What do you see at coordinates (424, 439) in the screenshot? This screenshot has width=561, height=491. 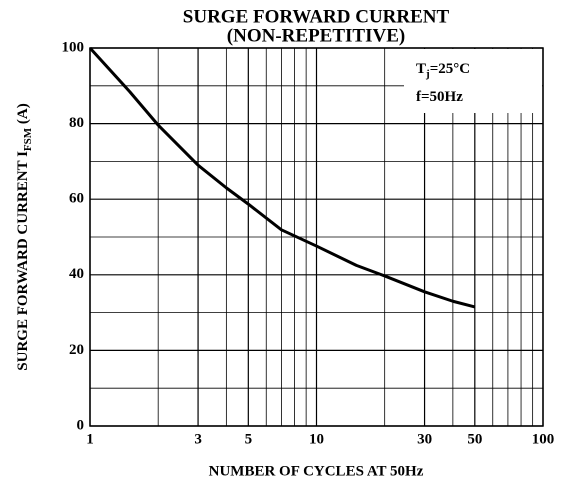 I see `x-tick-label: 30` at bounding box center [424, 439].